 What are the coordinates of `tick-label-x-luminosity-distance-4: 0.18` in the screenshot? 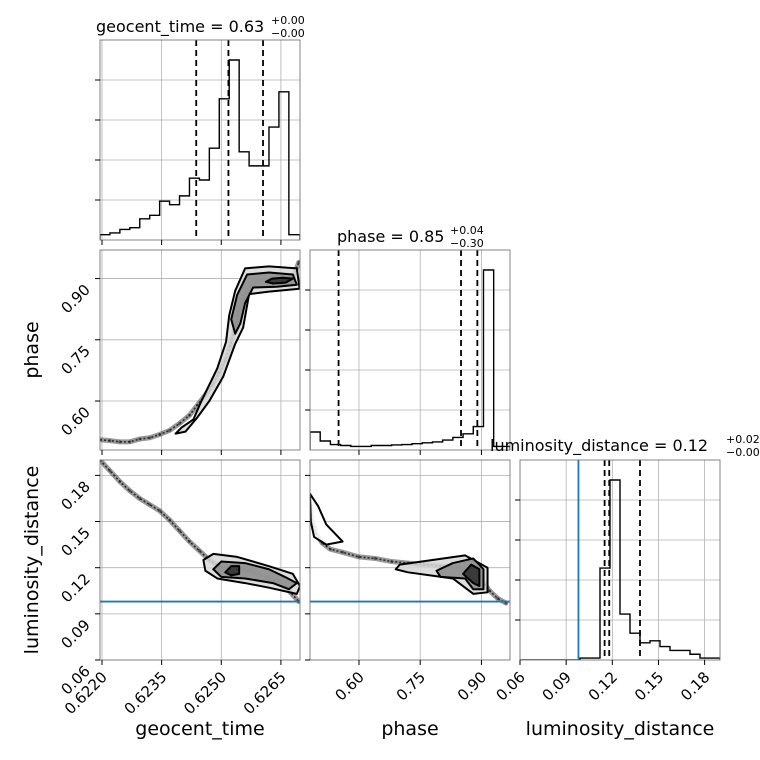 It's located at (695, 686).